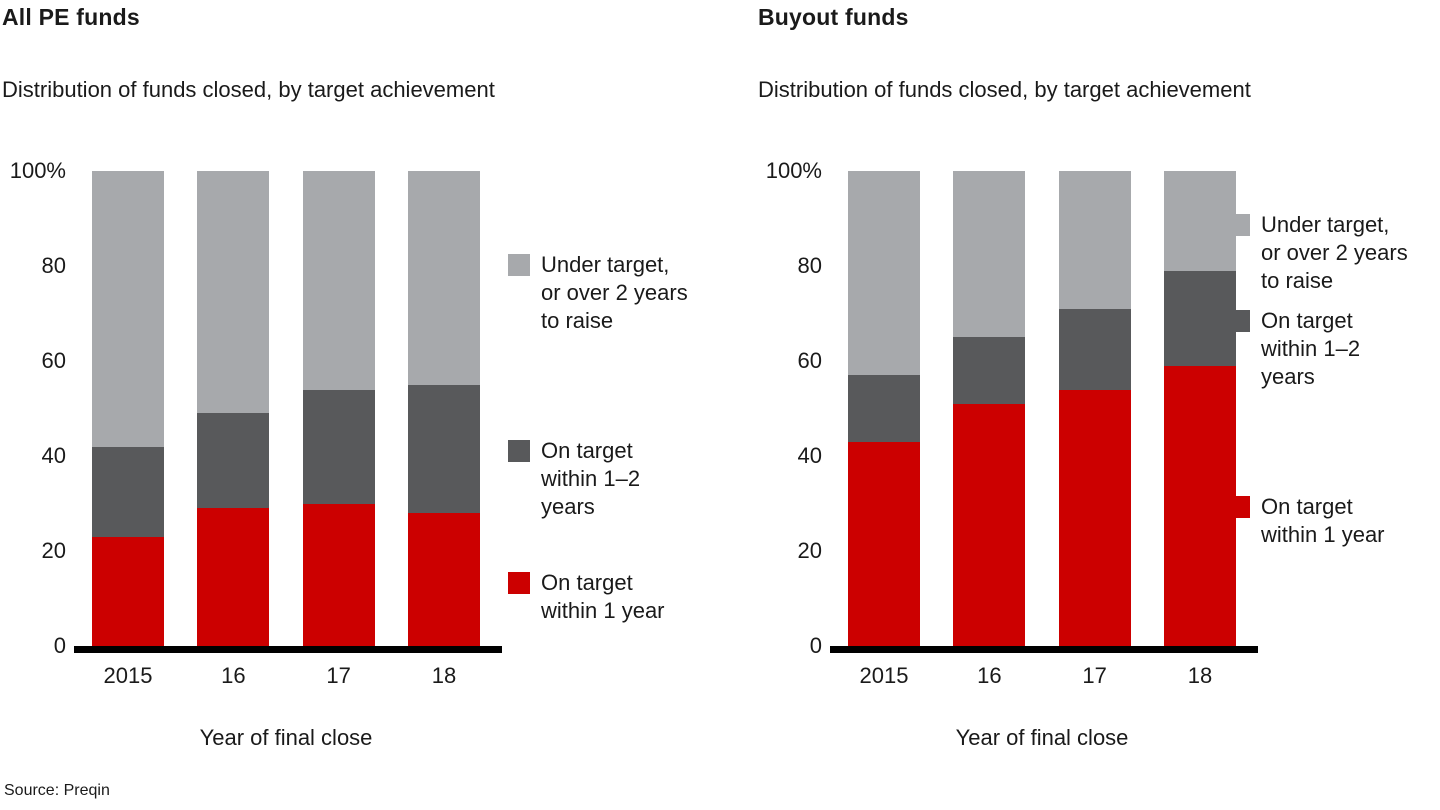 The width and height of the screenshot is (1440, 810). Describe the element at coordinates (833, 17) in the screenshot. I see `chart-title: Buyout funds` at that location.